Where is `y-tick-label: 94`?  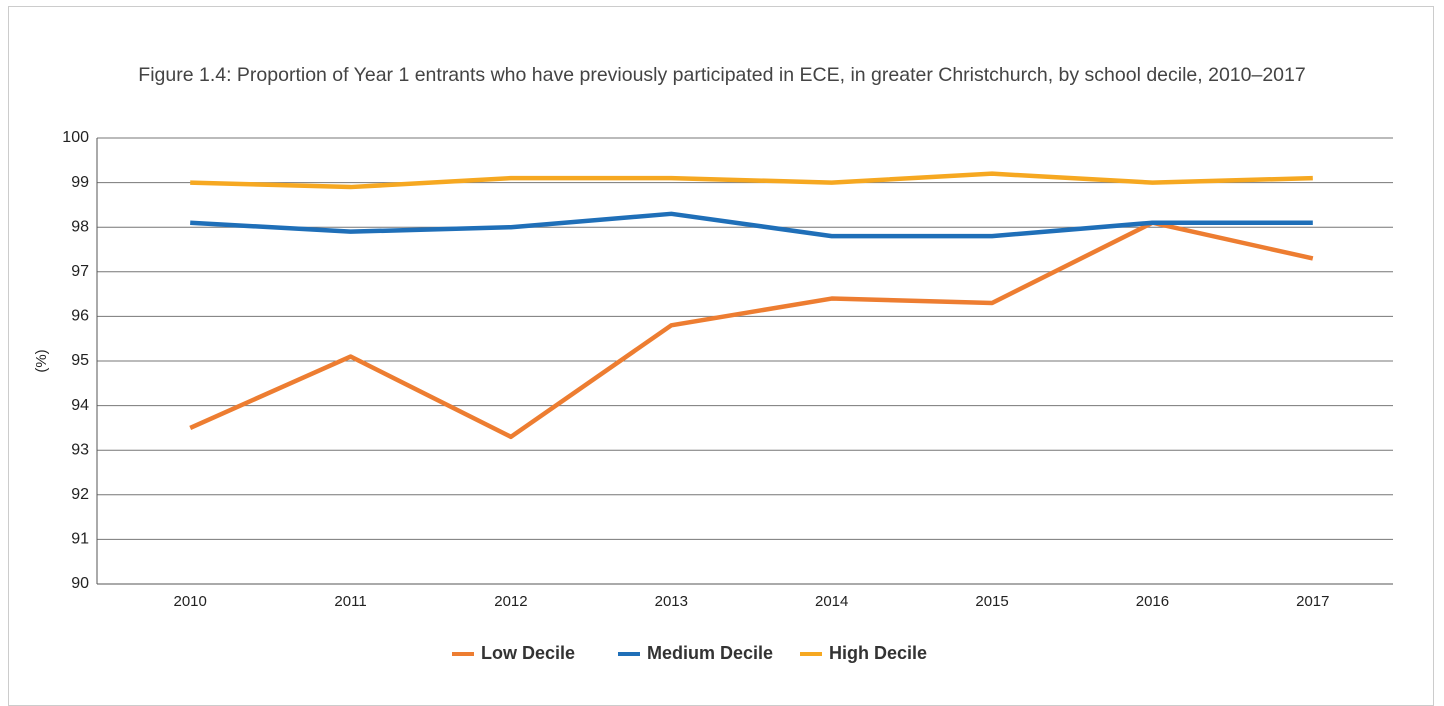
y-tick-label: 94 is located at coordinates (80, 405).